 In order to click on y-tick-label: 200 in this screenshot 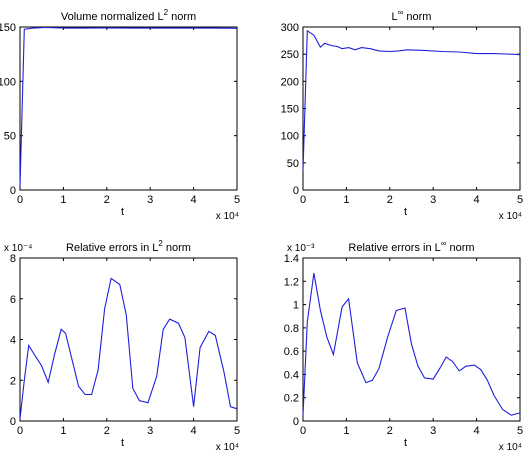, I will do `click(290, 82)`.